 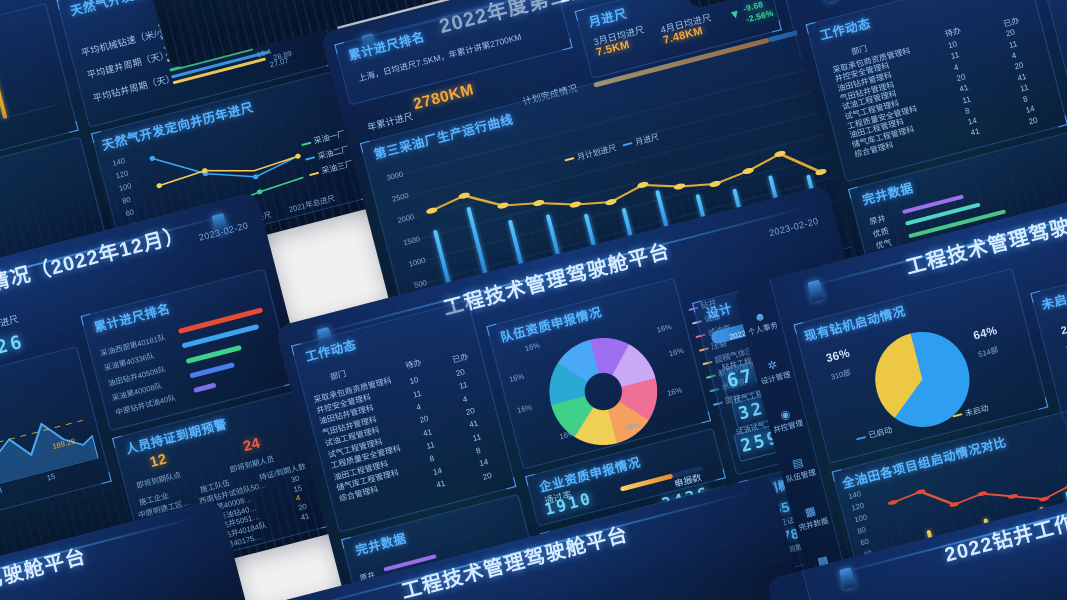 I want to click on panel-project-startup-compare: 全油田各项目组启动情况对比 140 120 100 80 60 40 20 0, so click(x=949, y=475).